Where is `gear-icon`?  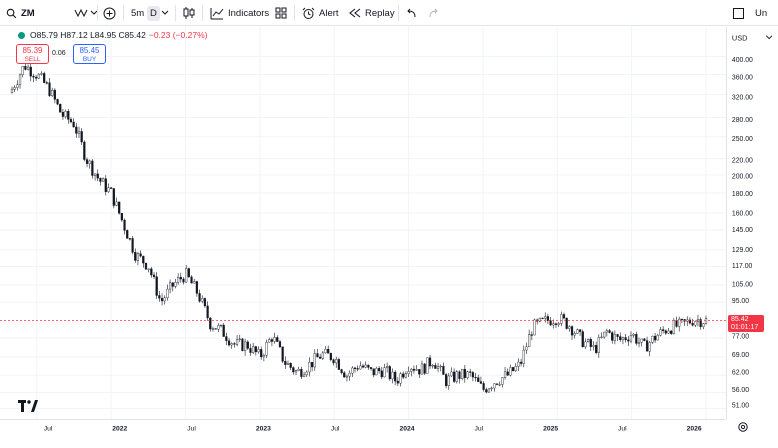 gear-icon is located at coordinates (743, 427).